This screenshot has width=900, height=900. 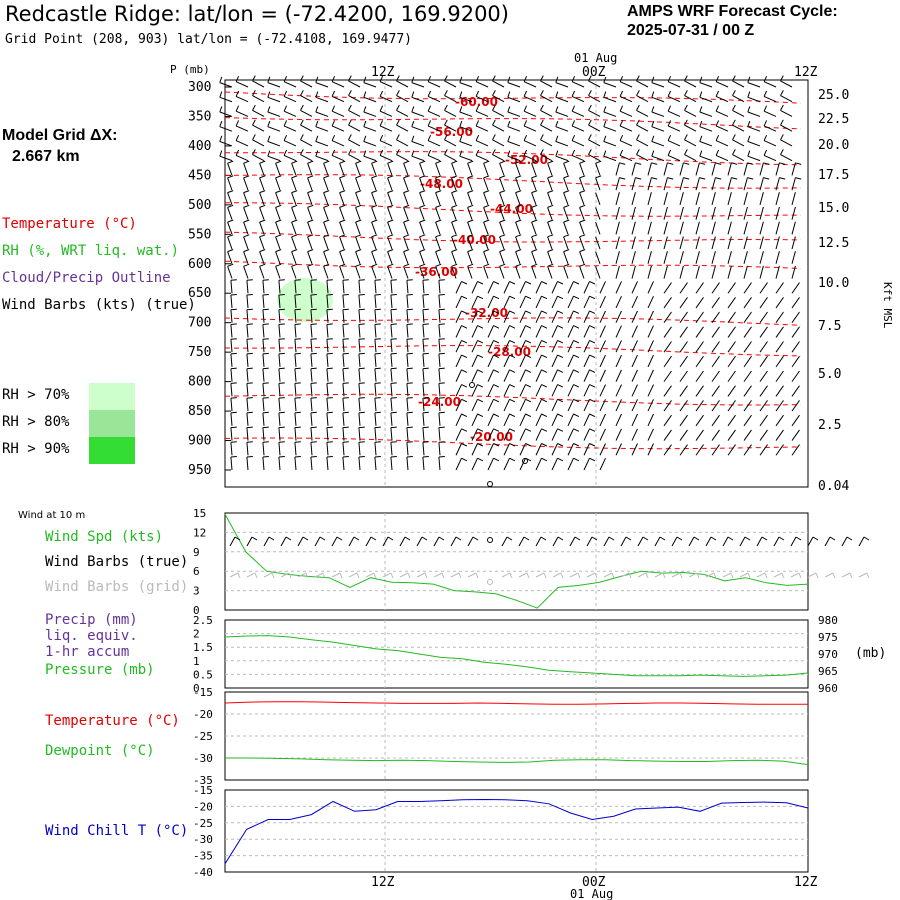 I want to click on pressure-tick-label: 600, so click(x=199, y=264).